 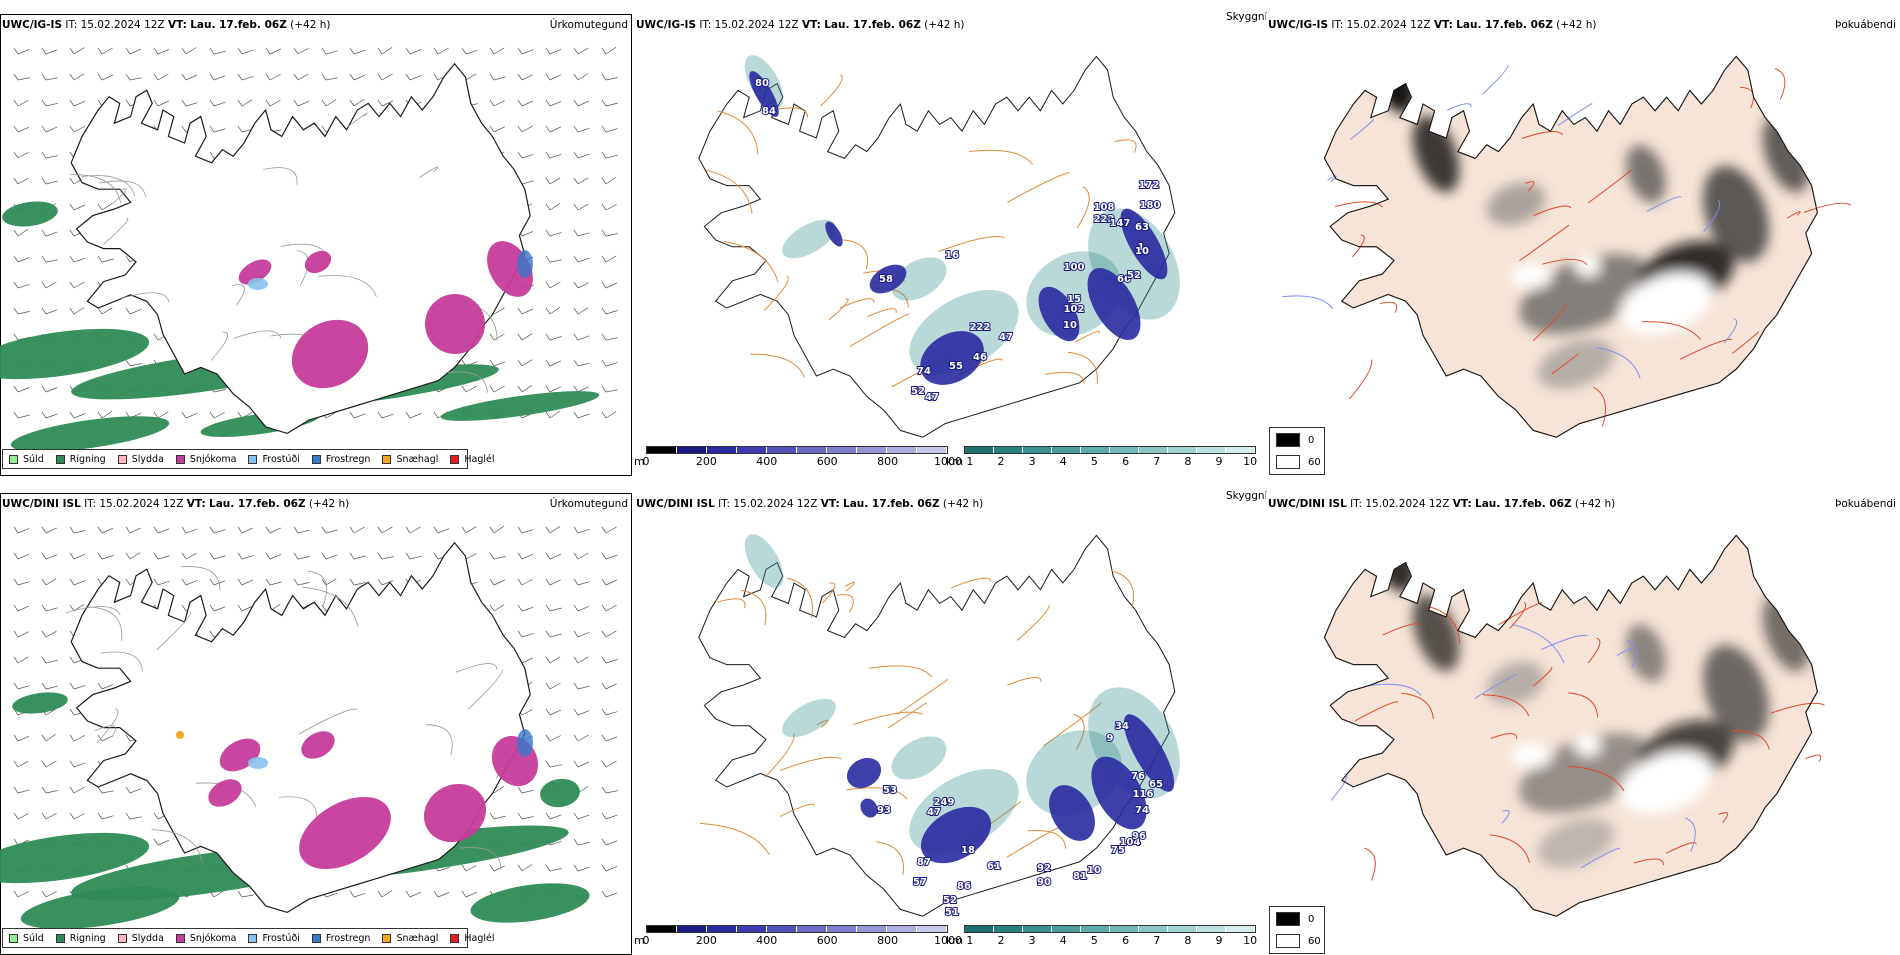 What do you see at coordinates (1247, 496) in the screenshot?
I see `panel-title-visibility: Skyggni` at bounding box center [1247, 496].